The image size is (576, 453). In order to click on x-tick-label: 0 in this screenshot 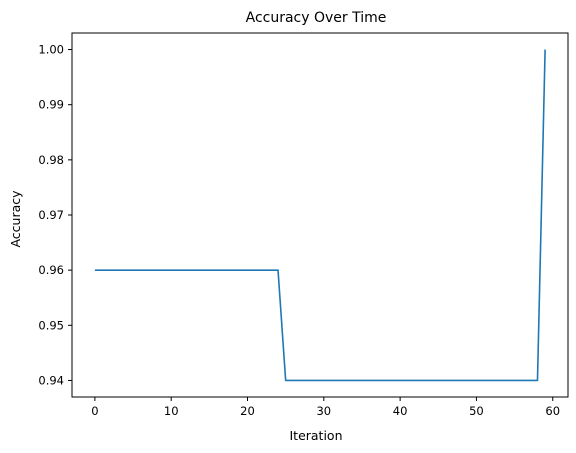, I will do `click(94, 411)`.